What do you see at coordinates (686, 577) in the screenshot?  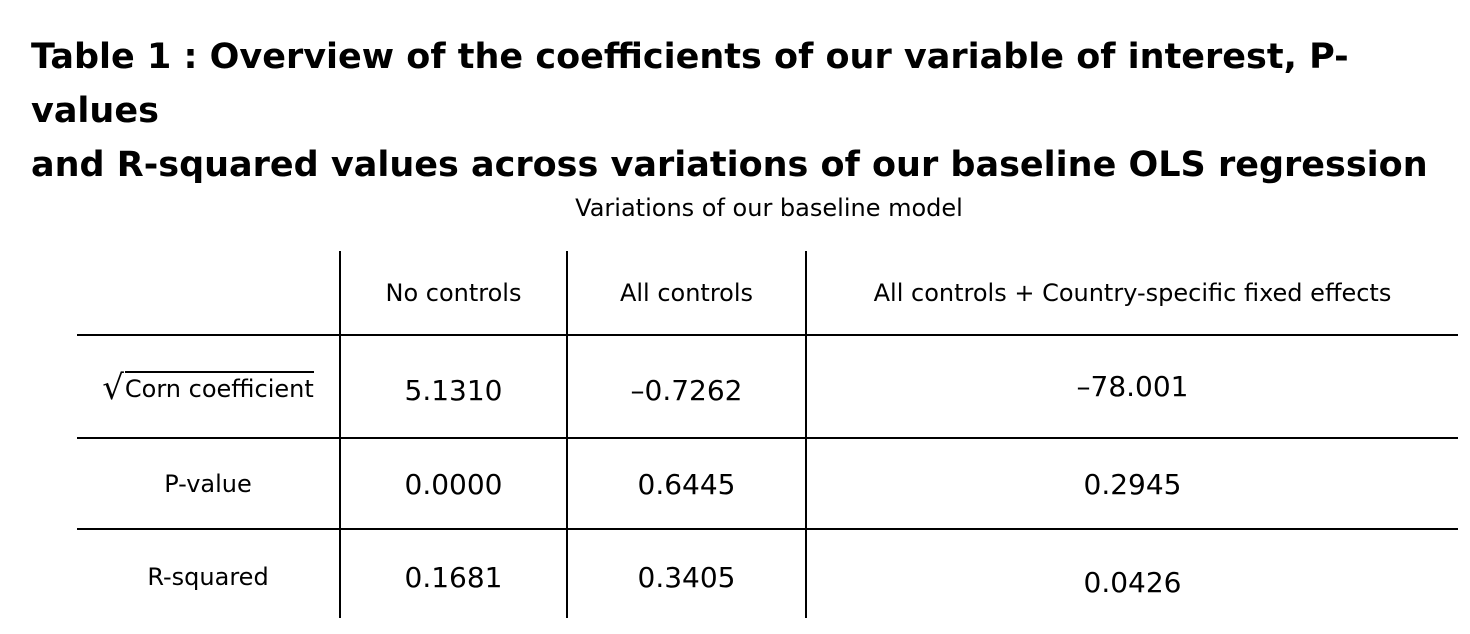 I see `table-cell: 0.3405` at bounding box center [686, 577].